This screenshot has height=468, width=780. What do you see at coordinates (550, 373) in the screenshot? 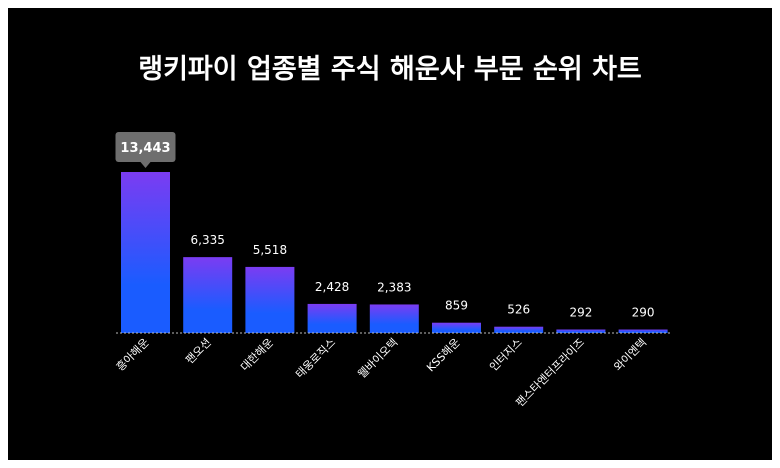
I see `x-tick-label-8: 팬스타엔터프라이즈` at bounding box center [550, 373].